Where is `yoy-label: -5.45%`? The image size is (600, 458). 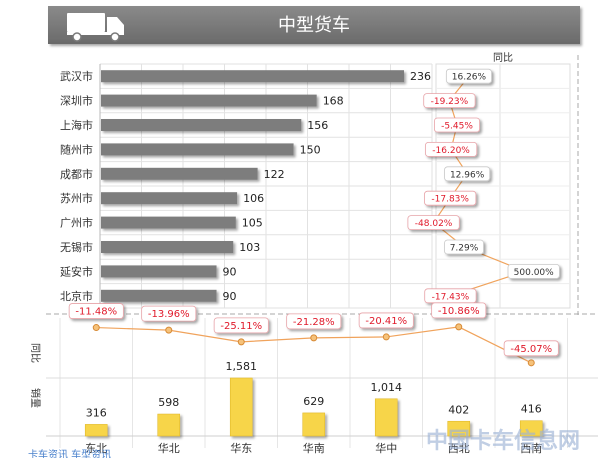 yoy-label: -5.45% is located at coordinates (457, 127).